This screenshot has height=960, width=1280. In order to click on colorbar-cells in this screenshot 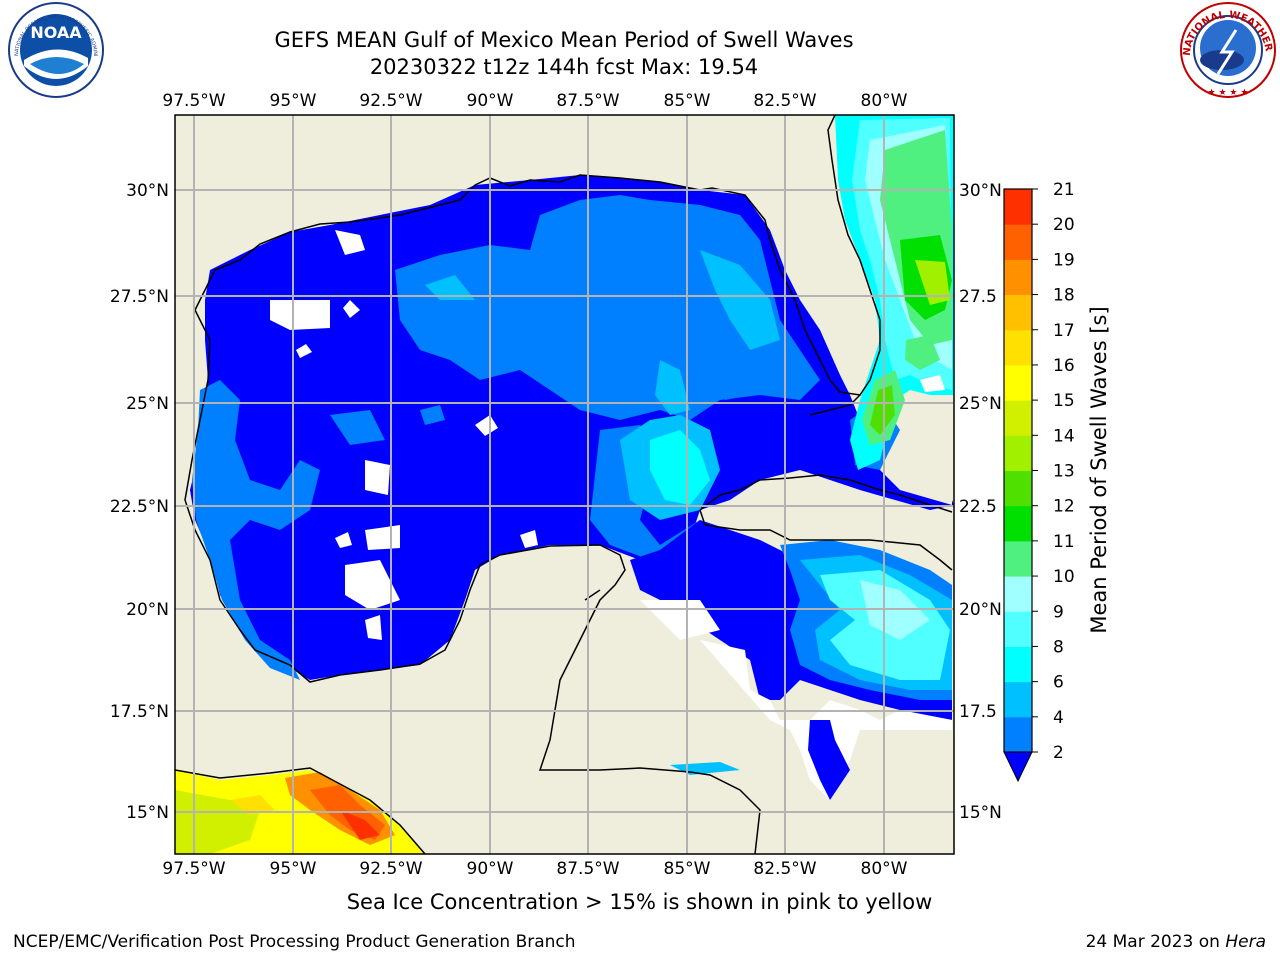, I will do `click(1018, 471)`.